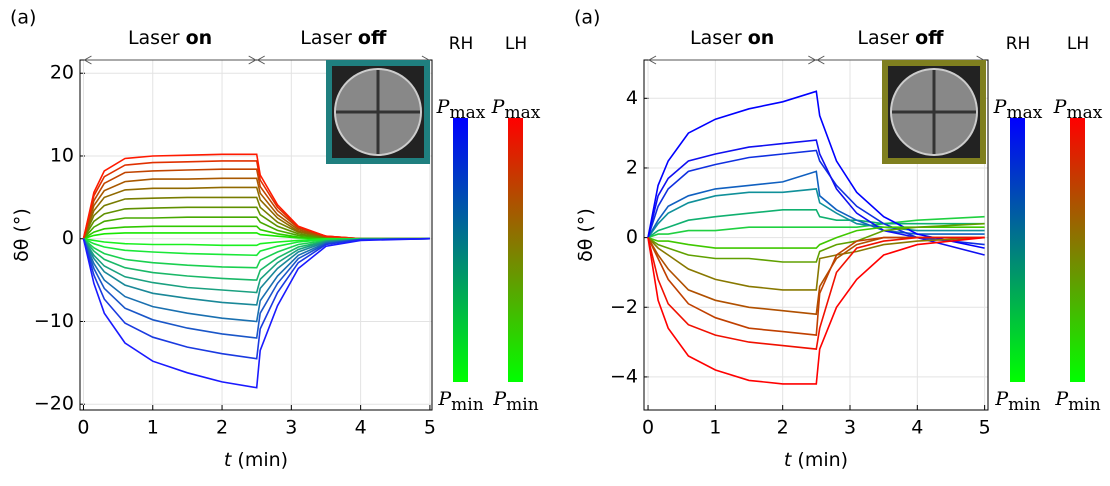  I want to click on y-tick-label: 10, so click(62, 155).